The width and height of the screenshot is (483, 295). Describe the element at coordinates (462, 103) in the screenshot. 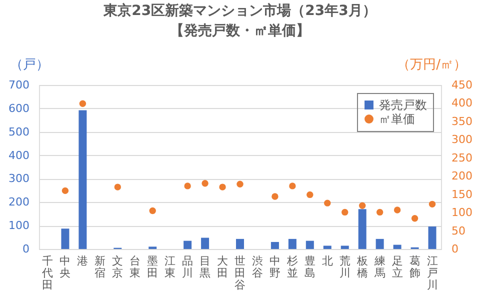

I see `y2-tick-label: 400` at that location.